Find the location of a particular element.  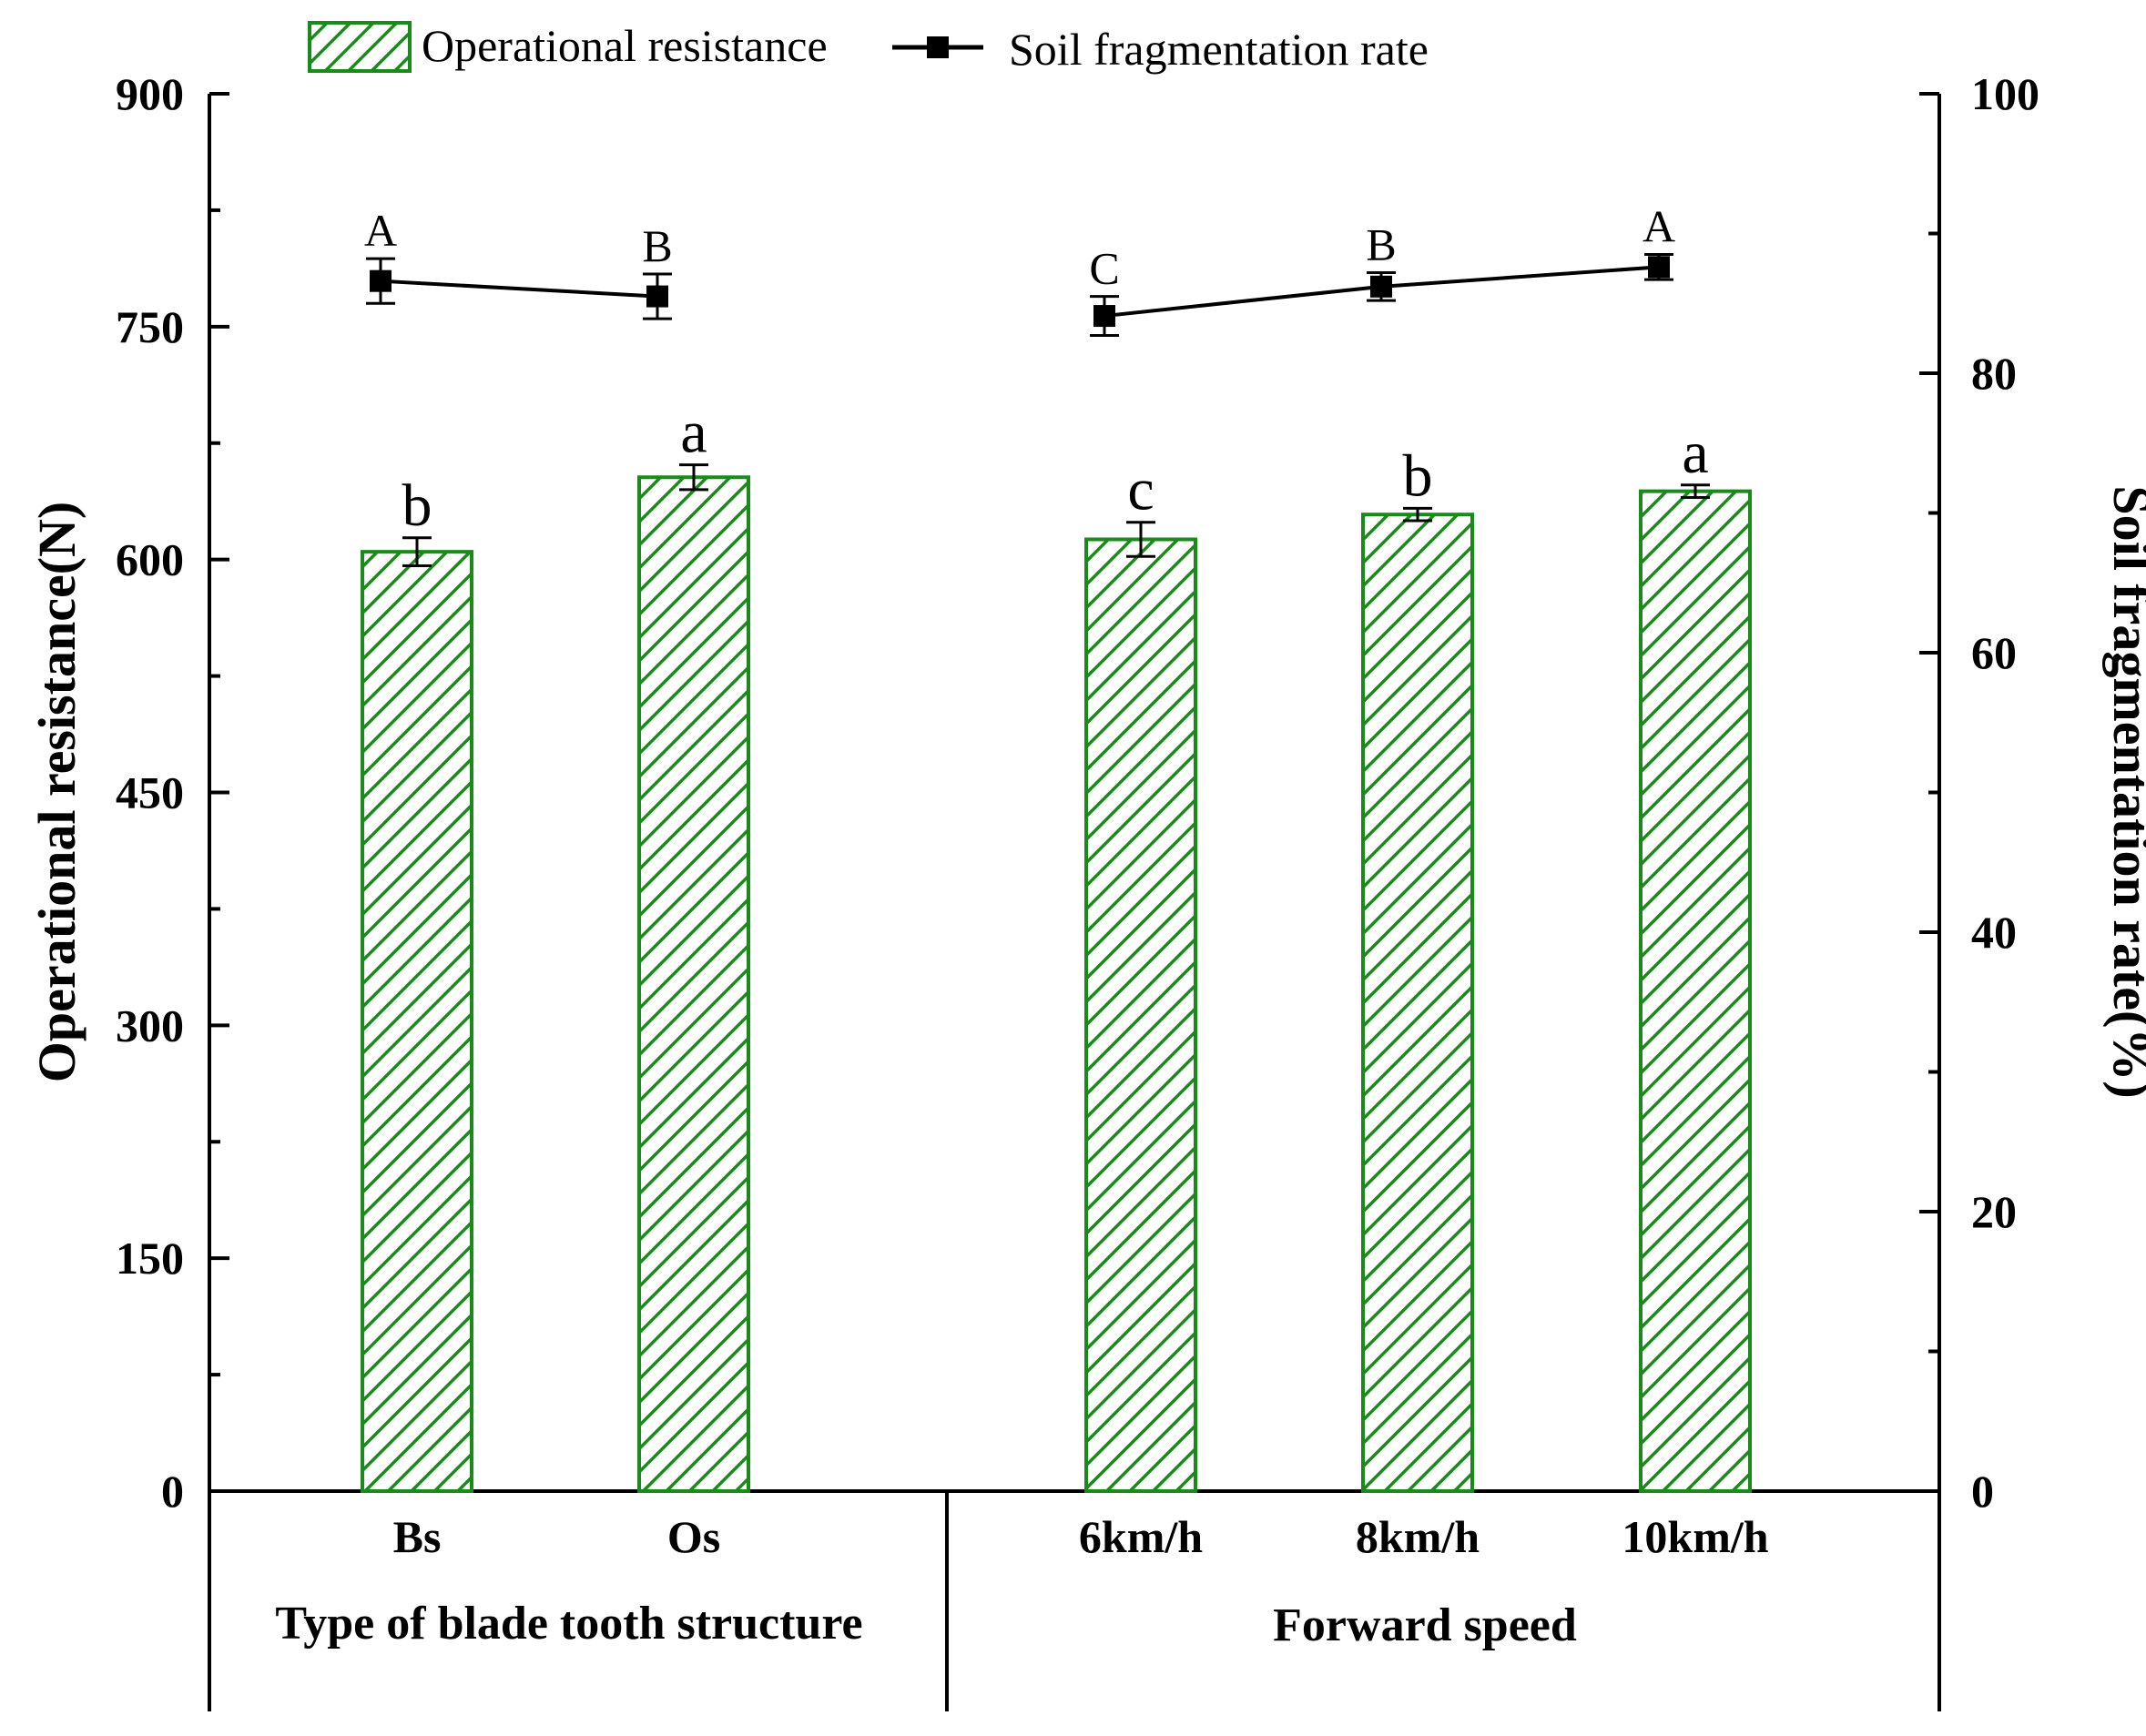

y2-tick-label: 20 is located at coordinates (1994, 1212).